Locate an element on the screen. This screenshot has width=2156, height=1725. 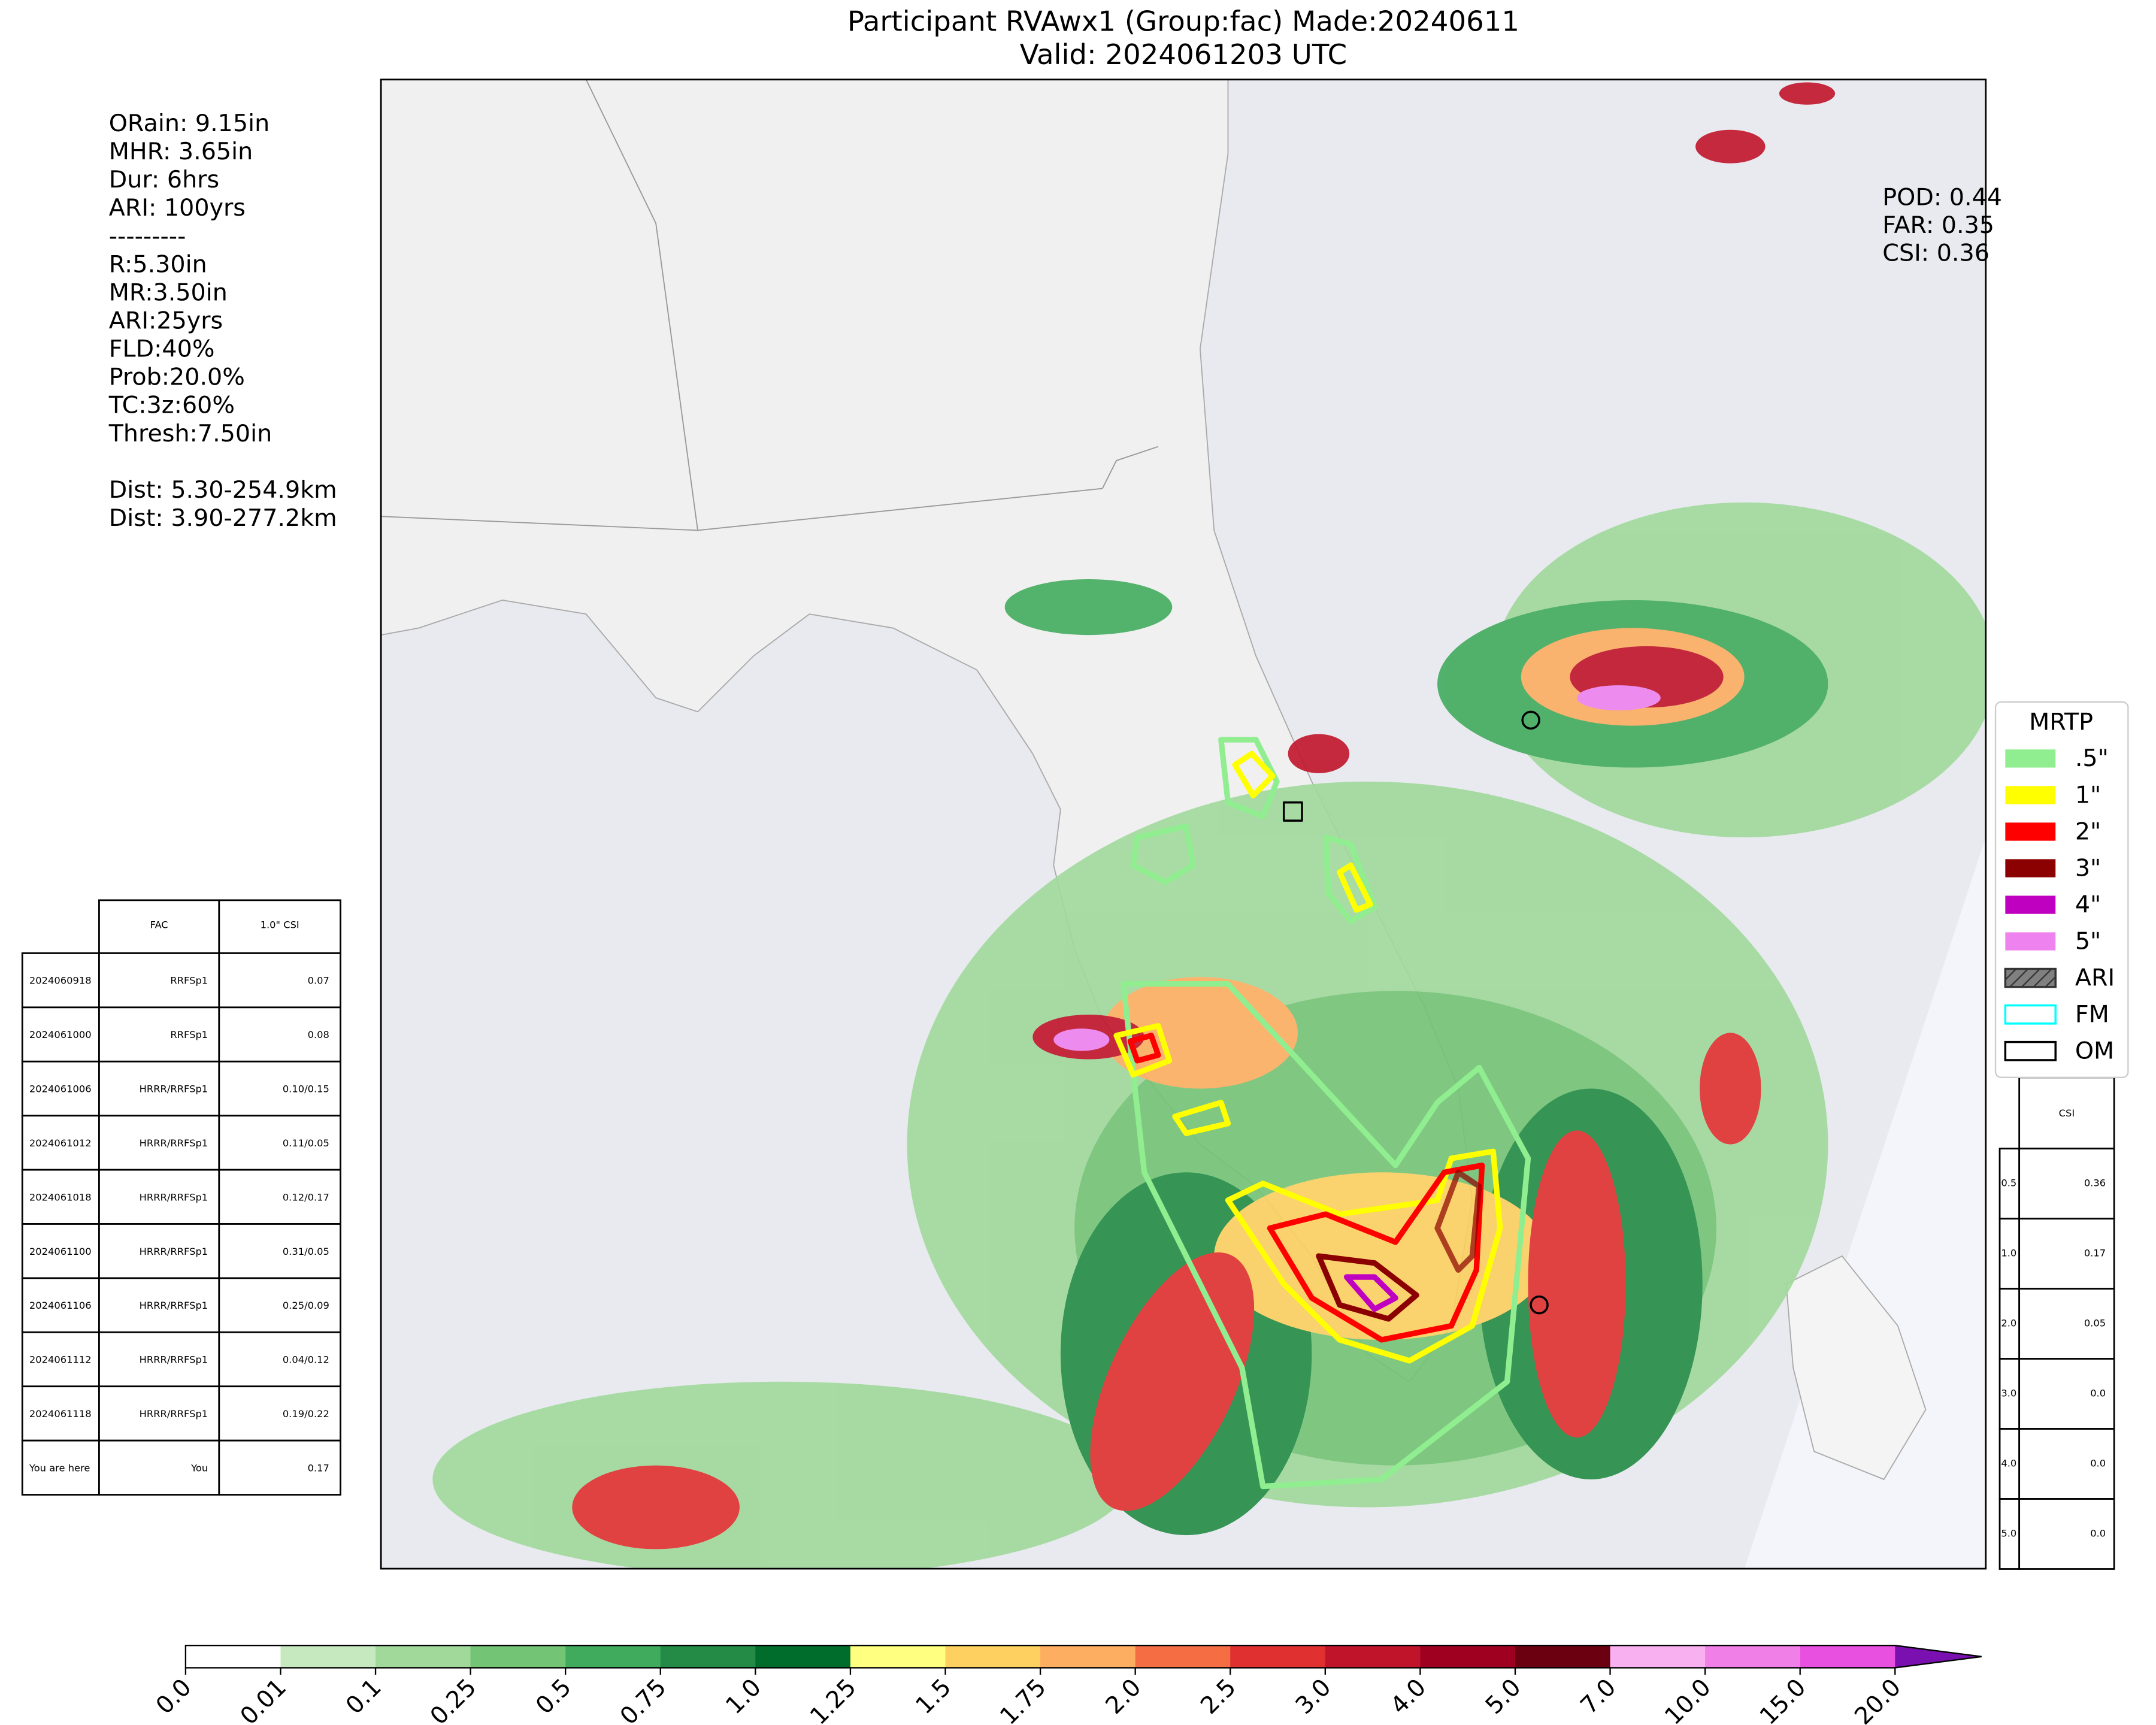
colorbar-label: 5.0 is located at coordinates (1503, 1696).